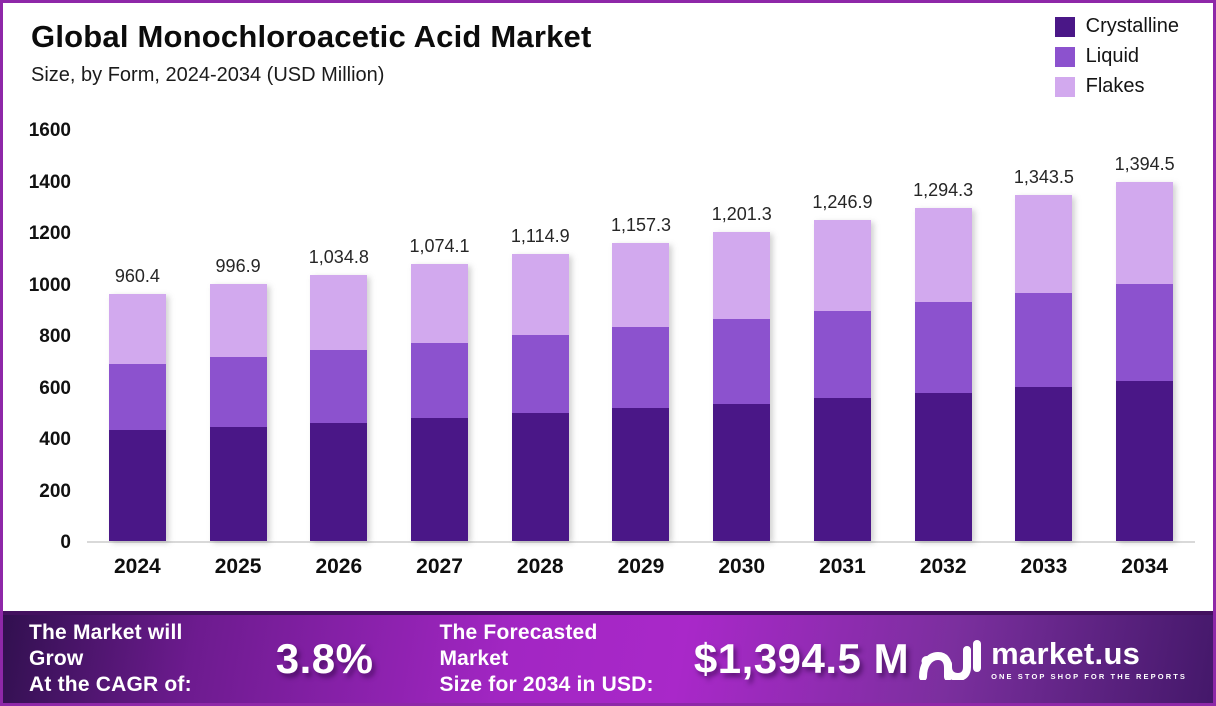 This screenshot has width=1216, height=706. I want to click on segment-flakes-2027, so click(440, 304).